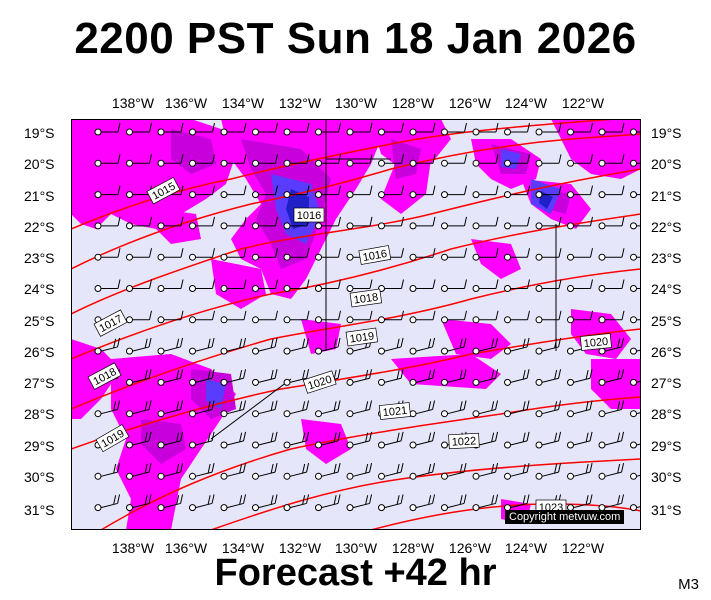 This screenshot has width=711, height=600. I want to click on lon-label-top: 126°W, so click(470, 103).